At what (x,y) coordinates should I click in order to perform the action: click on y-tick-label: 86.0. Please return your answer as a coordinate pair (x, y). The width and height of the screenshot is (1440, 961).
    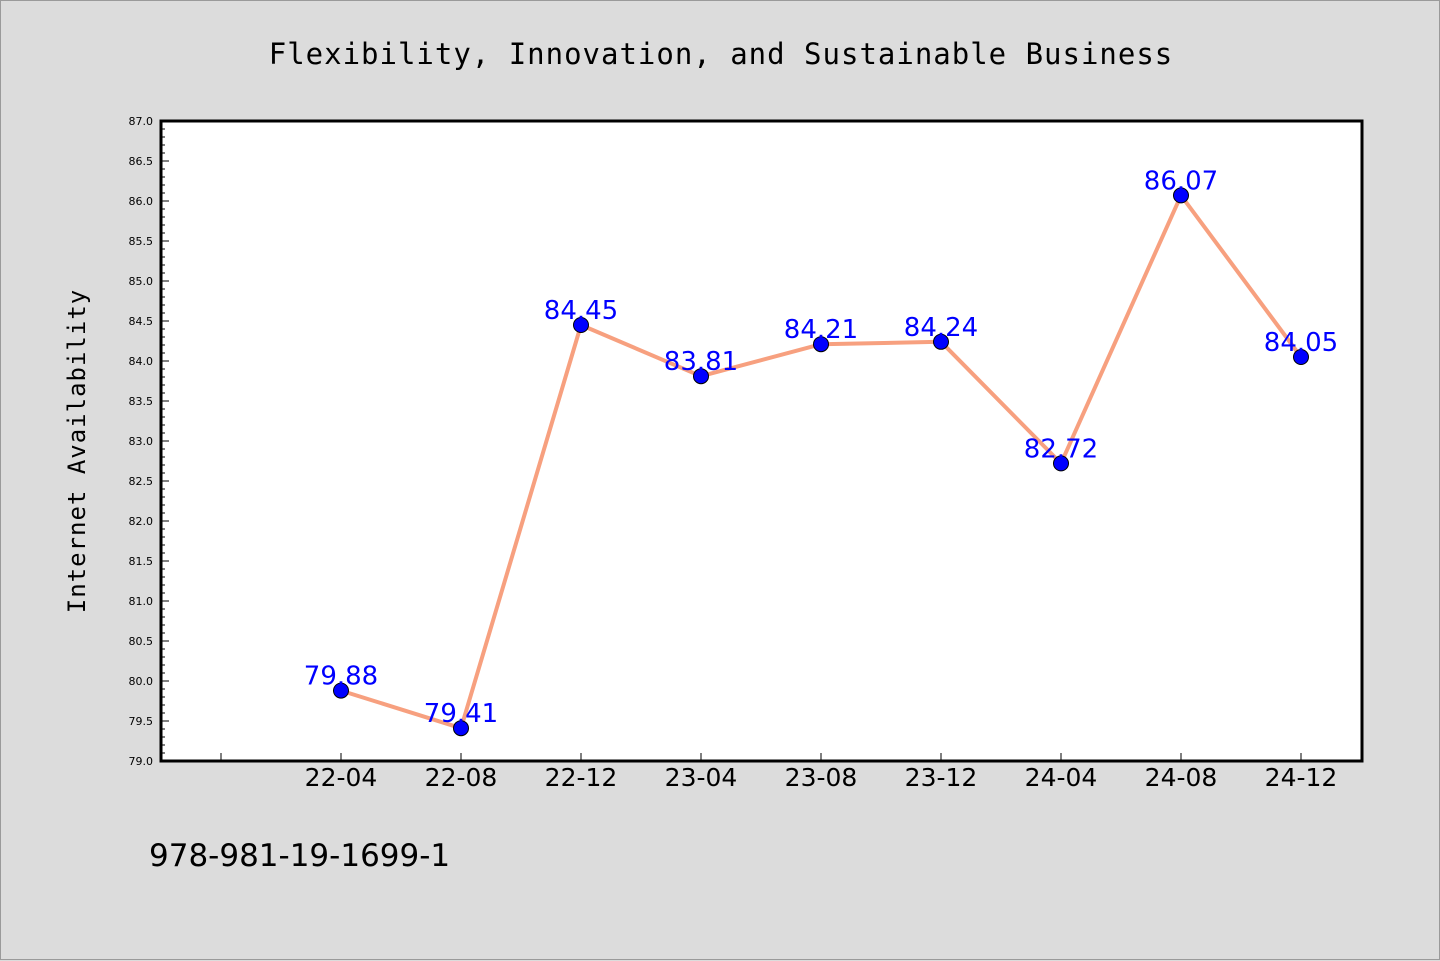
    Looking at the image, I should click on (141, 201).